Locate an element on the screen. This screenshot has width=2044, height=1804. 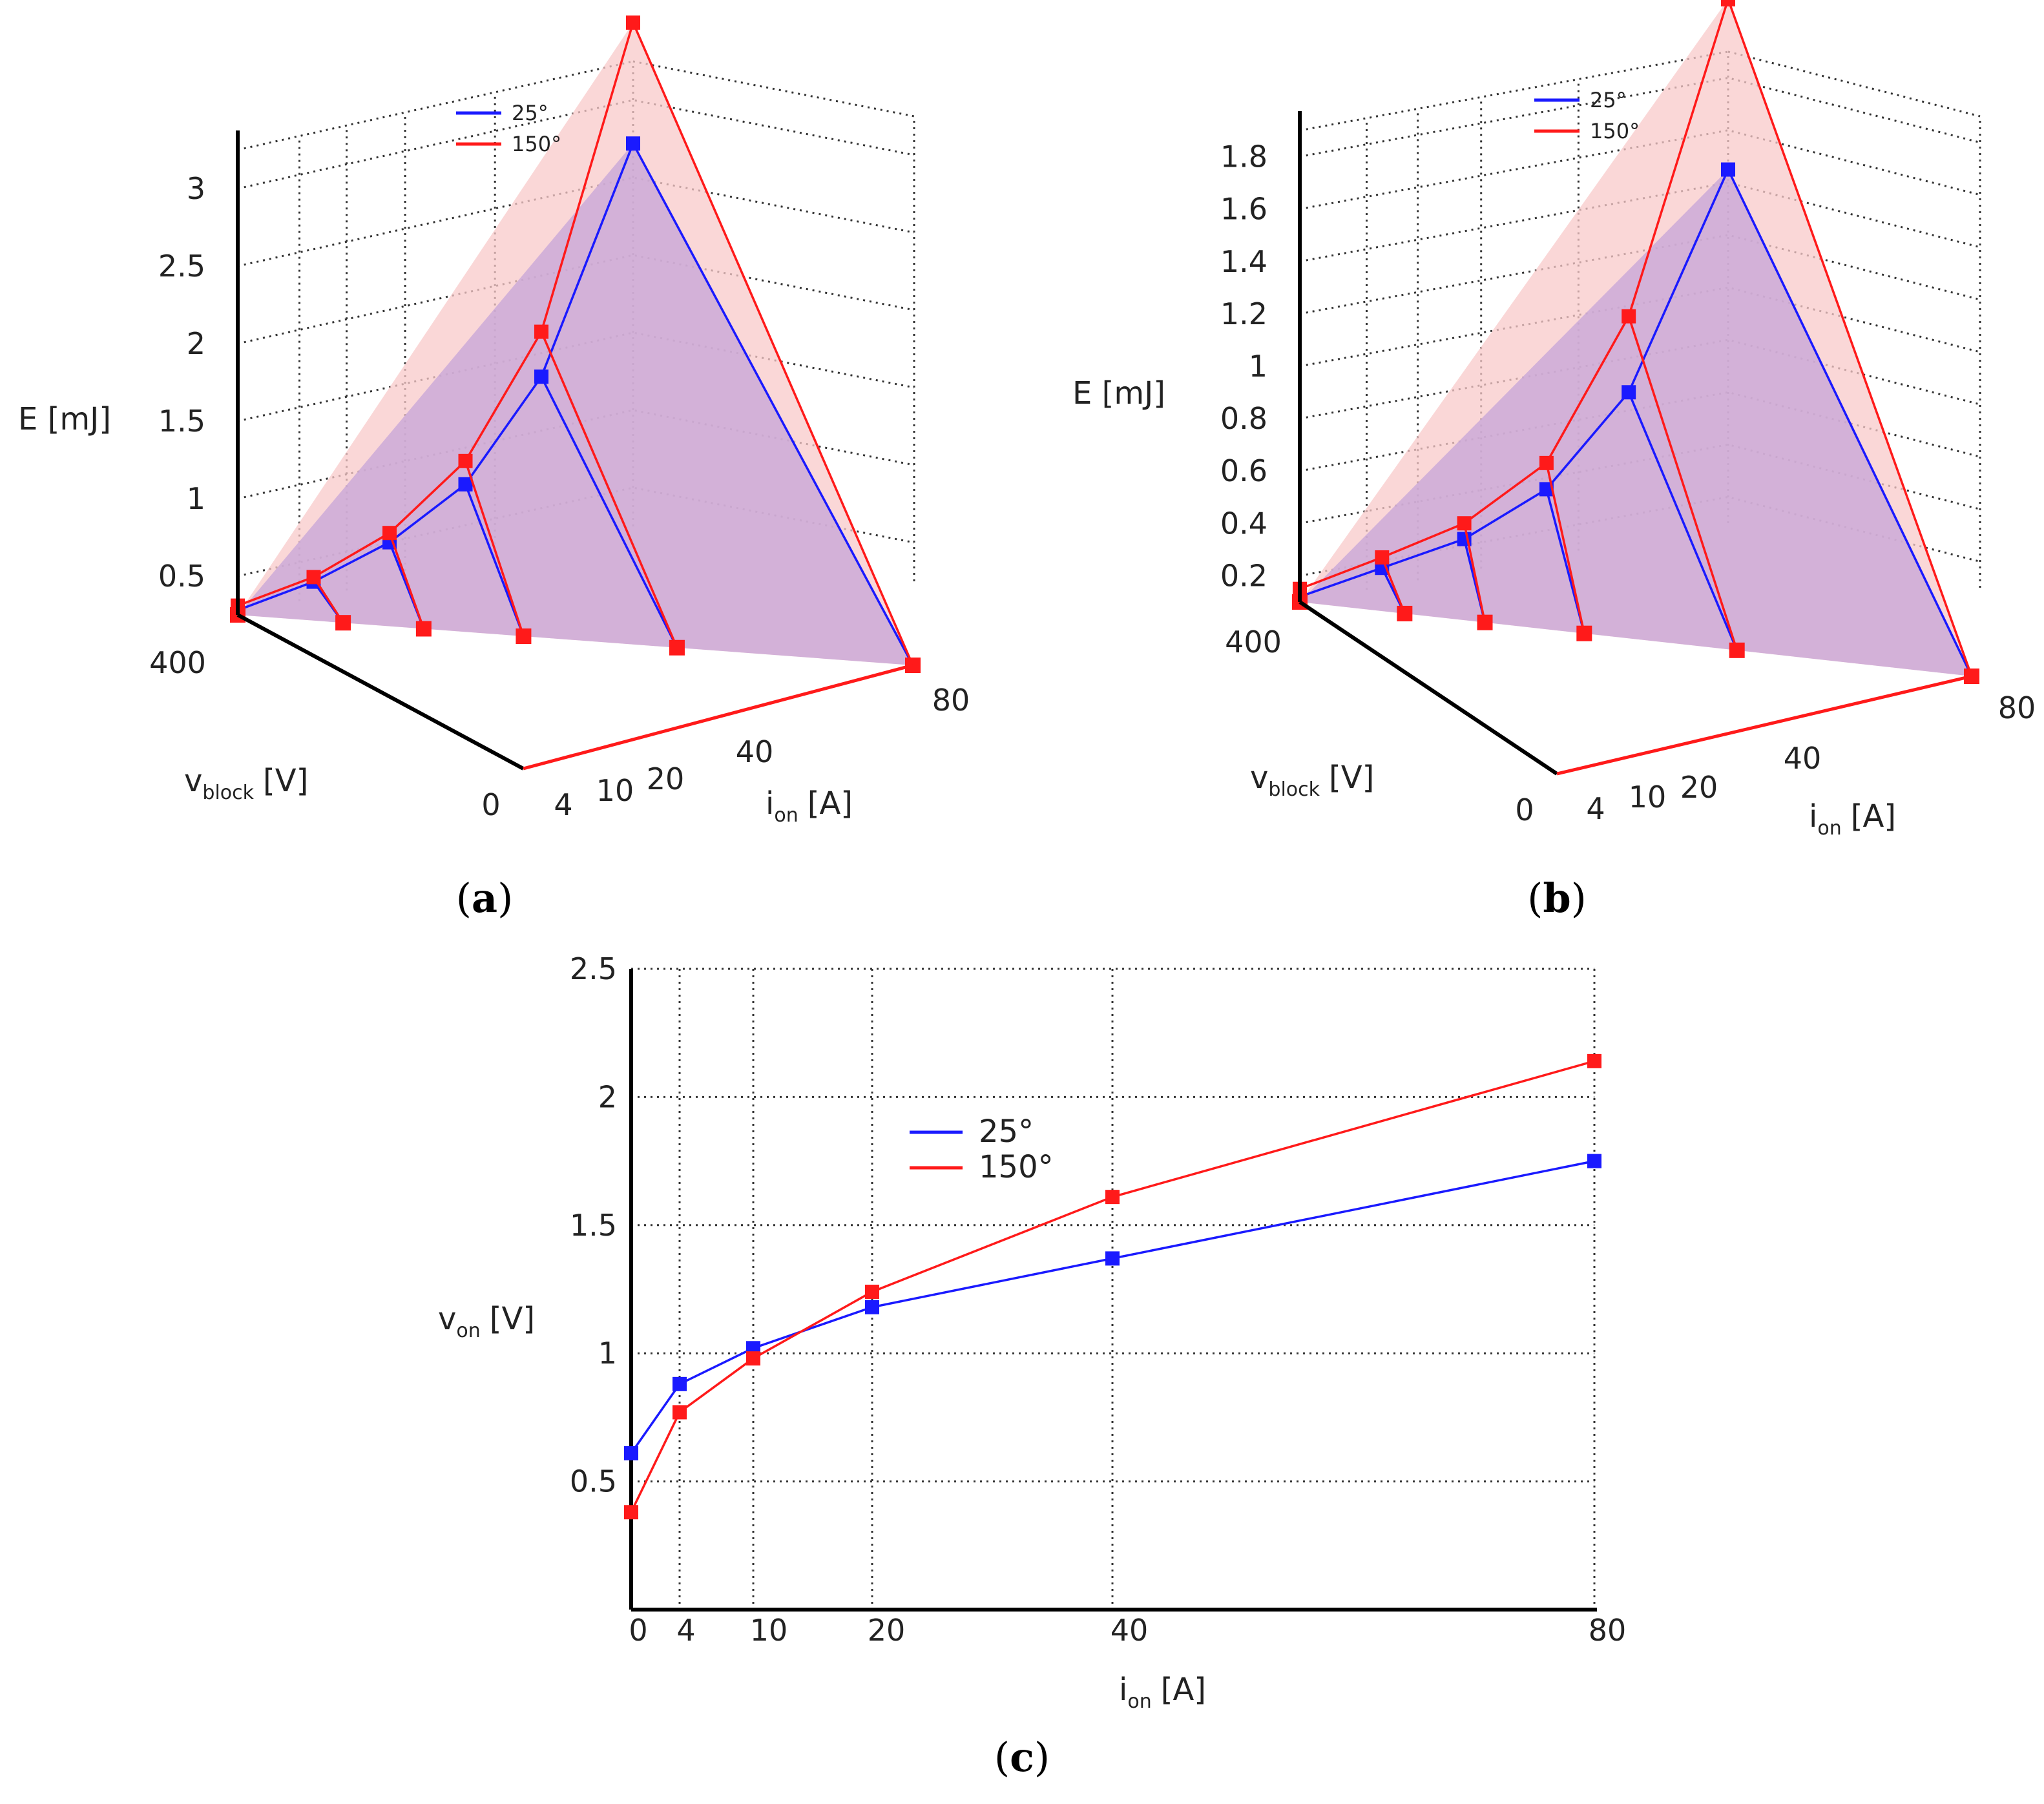
i-axis-label-main: i is located at coordinates (1813, 816).